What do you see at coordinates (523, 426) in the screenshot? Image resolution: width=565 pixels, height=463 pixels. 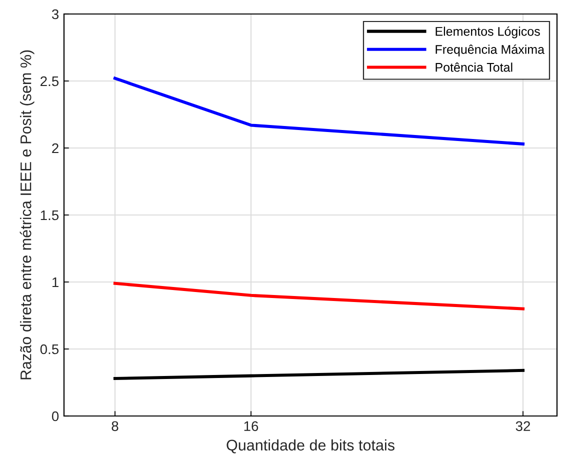 I see `x-tick-label: 32` at bounding box center [523, 426].